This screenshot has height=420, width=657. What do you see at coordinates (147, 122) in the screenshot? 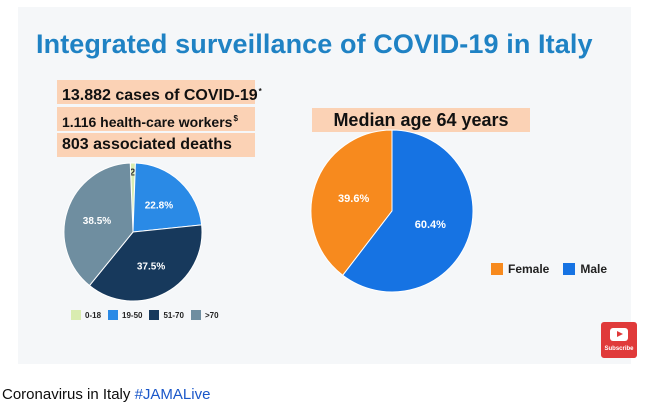
I see `health-care-workers-stat-text: 1.116 health-care workers` at bounding box center [147, 122].